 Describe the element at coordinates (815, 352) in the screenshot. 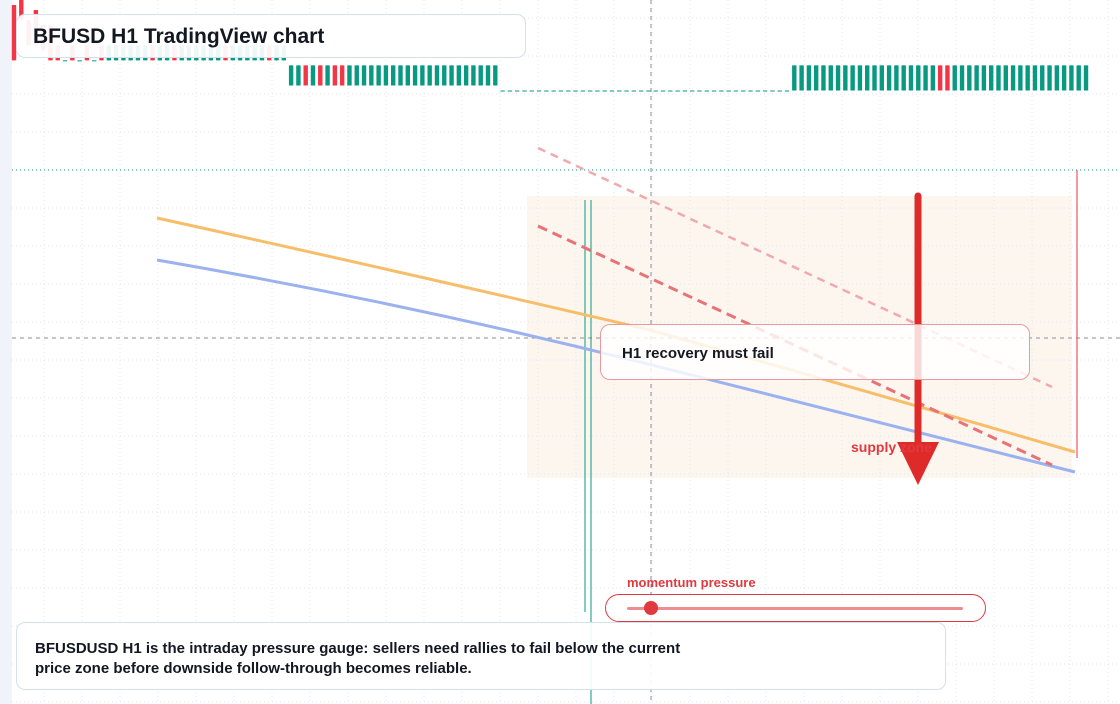

I see `recovery-note-box: H1 recovery must fail` at that location.